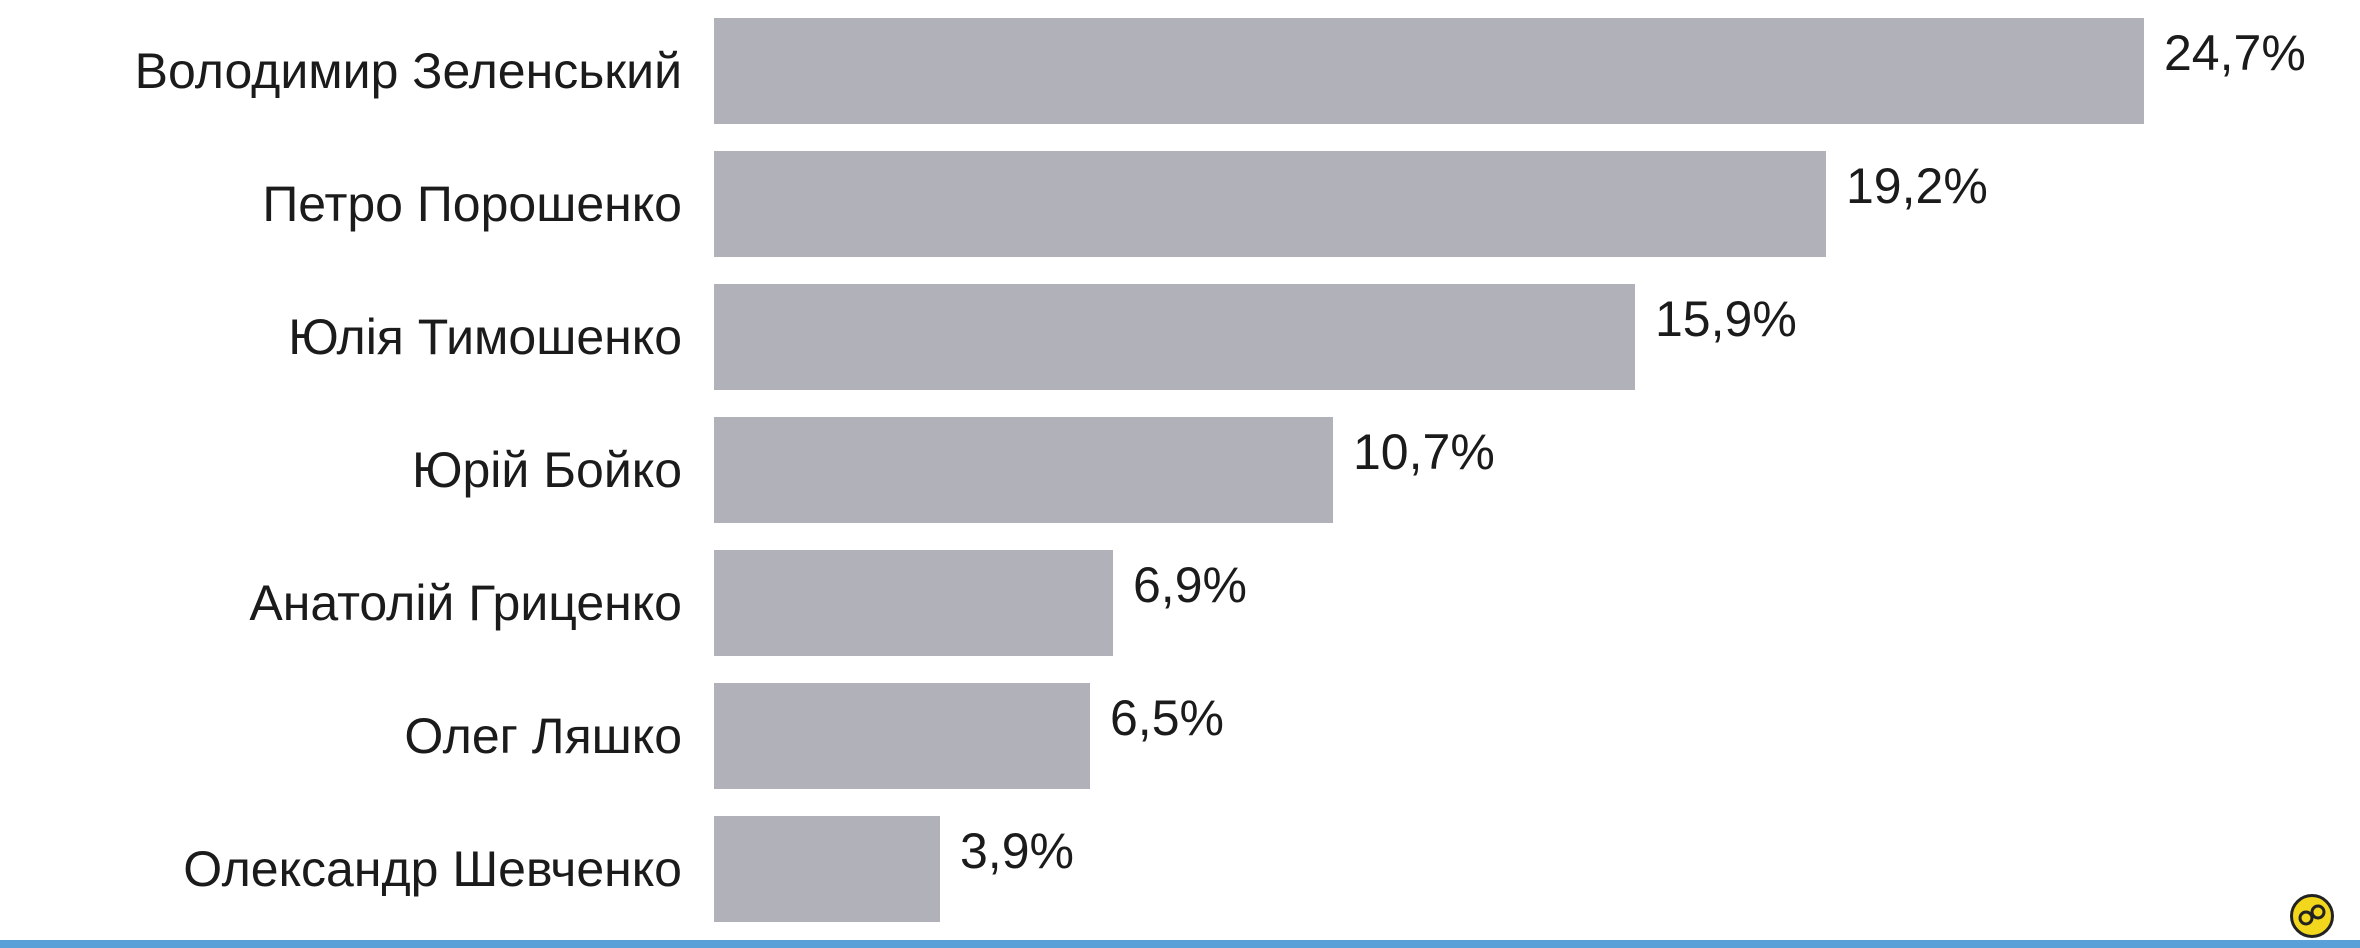 This screenshot has height=948, width=2360. I want to click on value-label: 6,9%, so click(1190, 585).